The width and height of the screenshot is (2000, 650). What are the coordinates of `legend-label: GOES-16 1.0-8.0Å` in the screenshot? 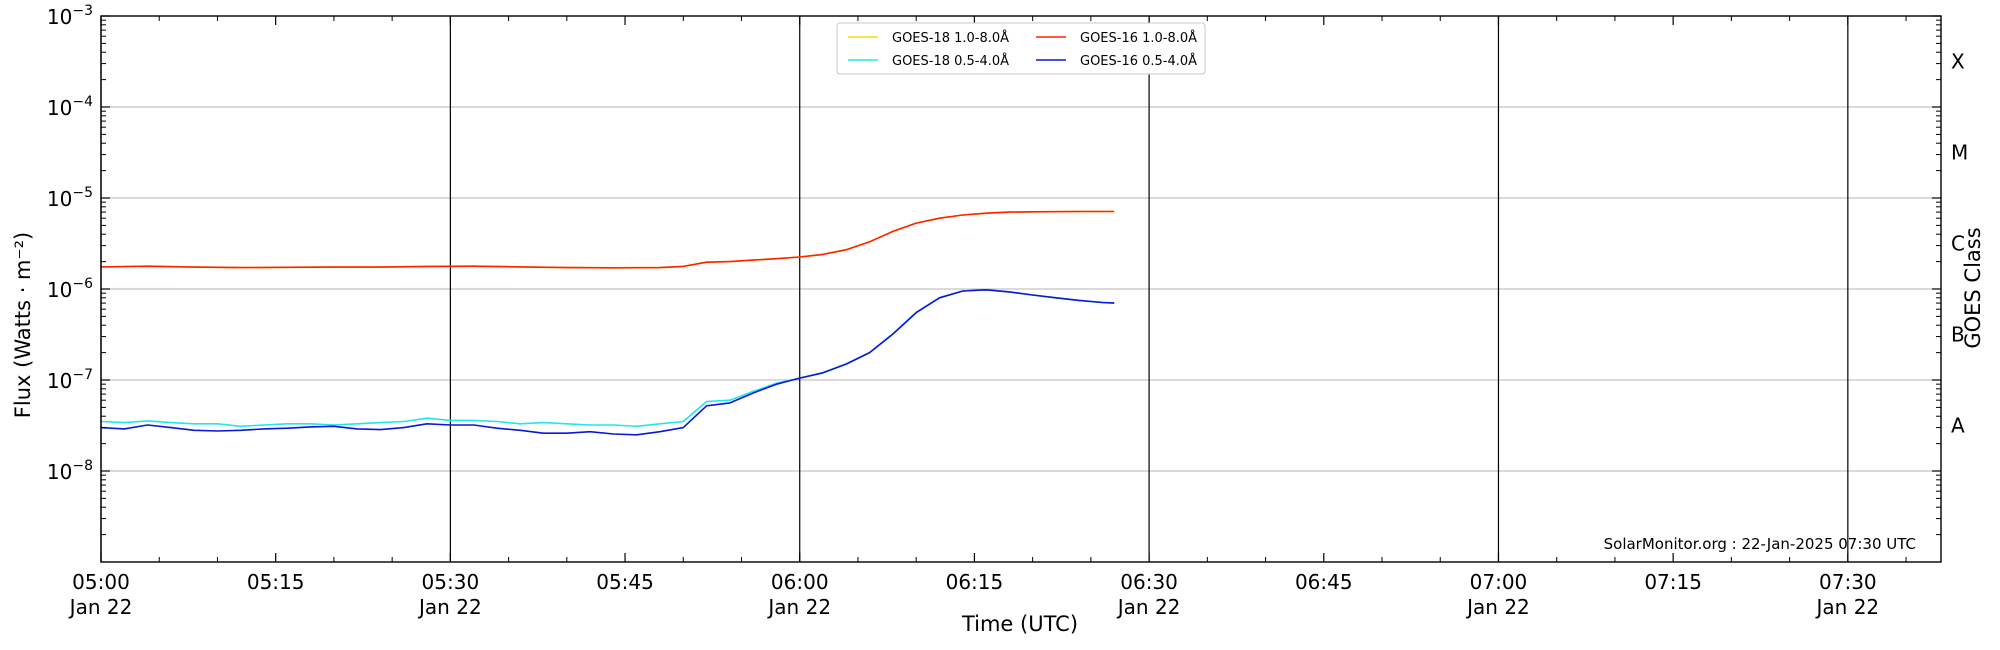 It's located at (1138, 38).